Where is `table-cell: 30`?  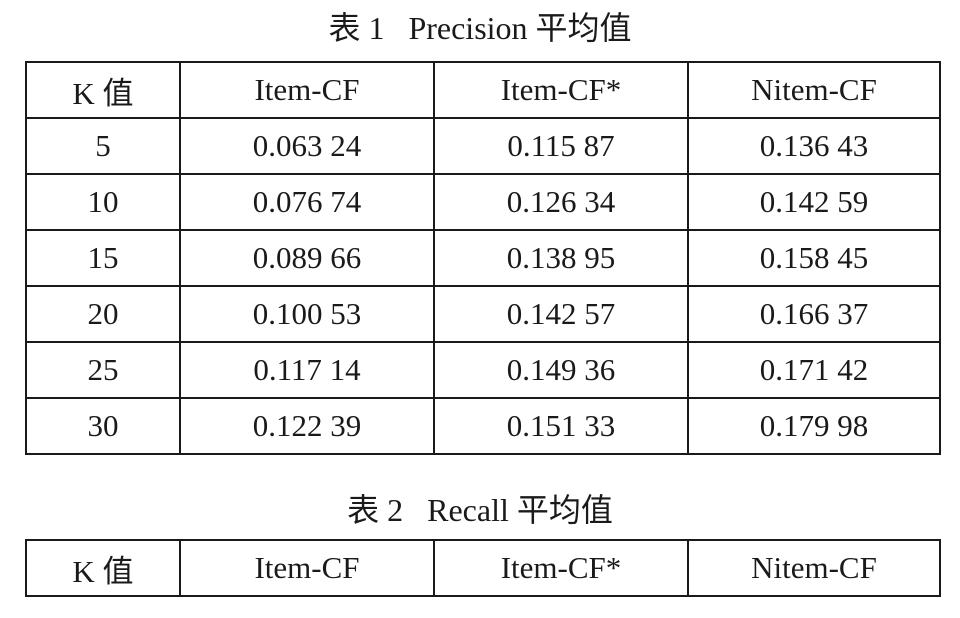 table-cell: 30 is located at coordinates (103, 426).